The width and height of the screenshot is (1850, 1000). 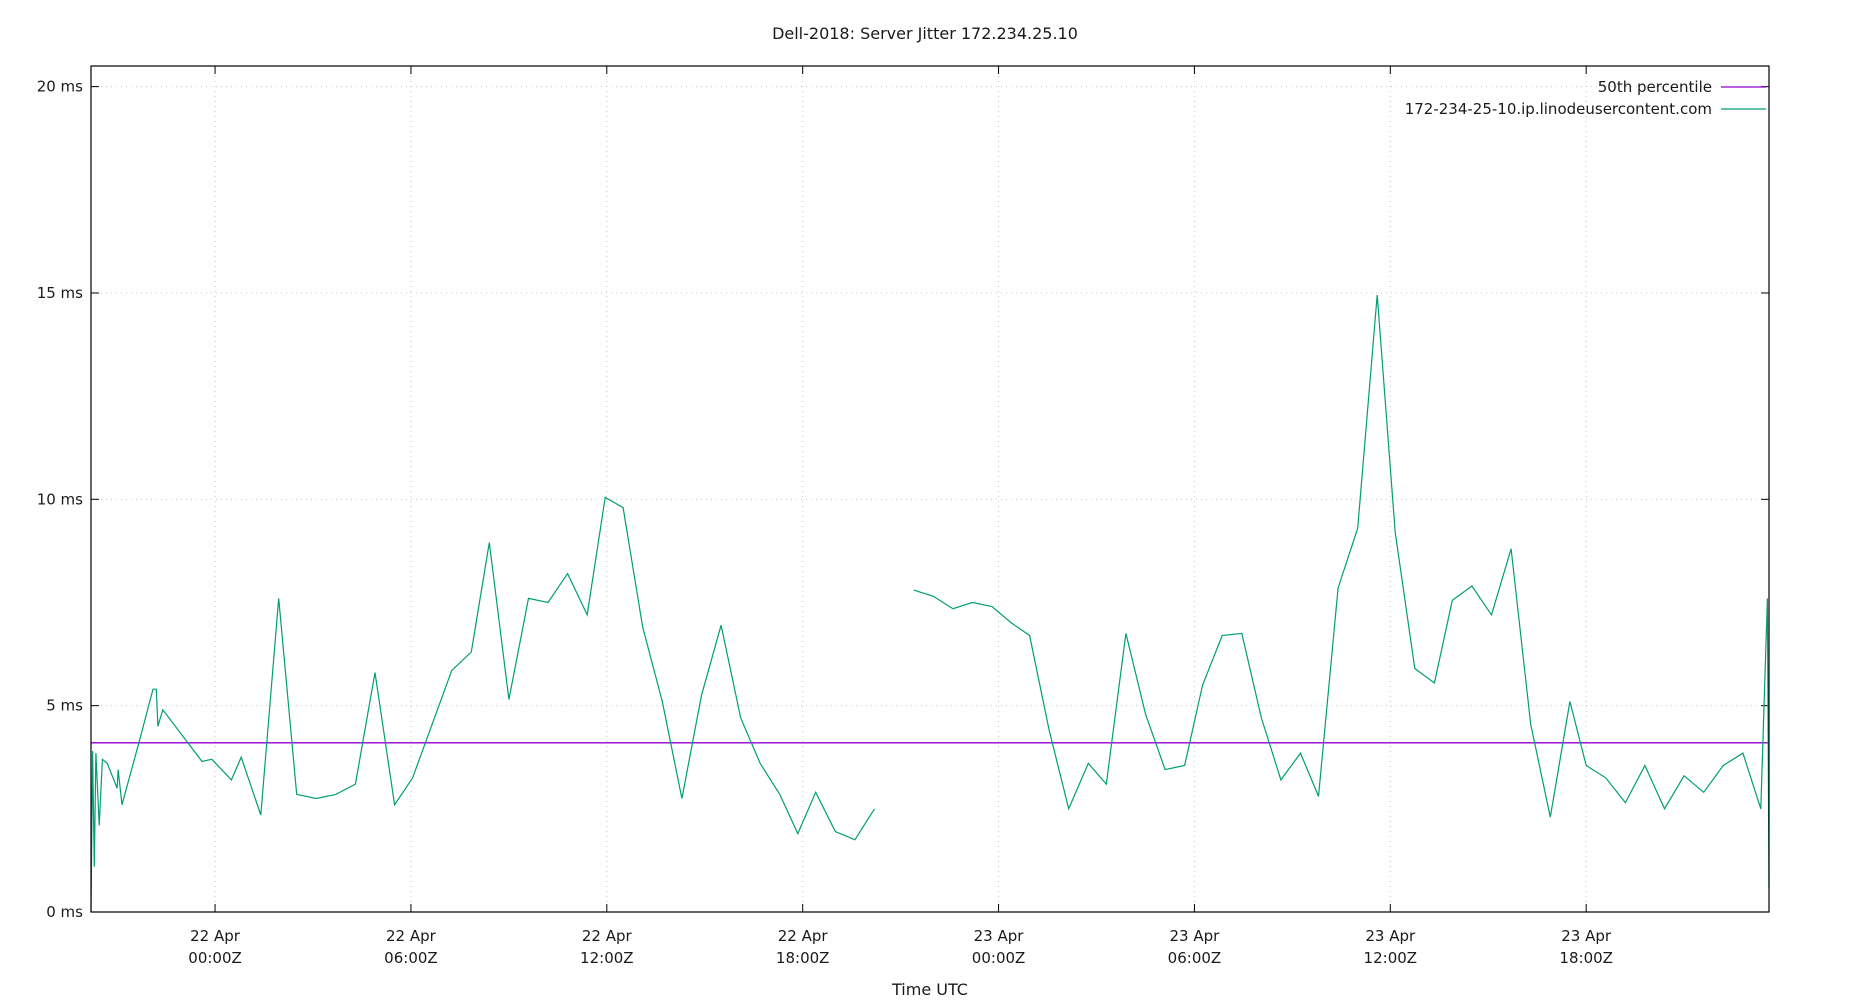 What do you see at coordinates (64, 706) in the screenshot?
I see `y-tick-label: 5 ms` at bounding box center [64, 706].